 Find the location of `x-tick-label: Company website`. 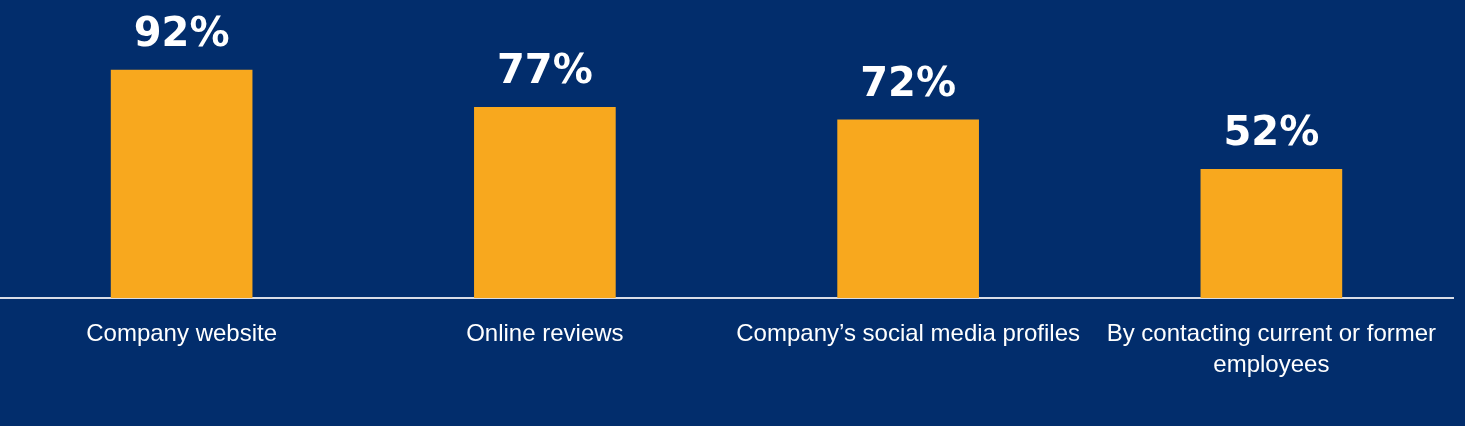

x-tick-label: Company website is located at coordinates (182, 332).